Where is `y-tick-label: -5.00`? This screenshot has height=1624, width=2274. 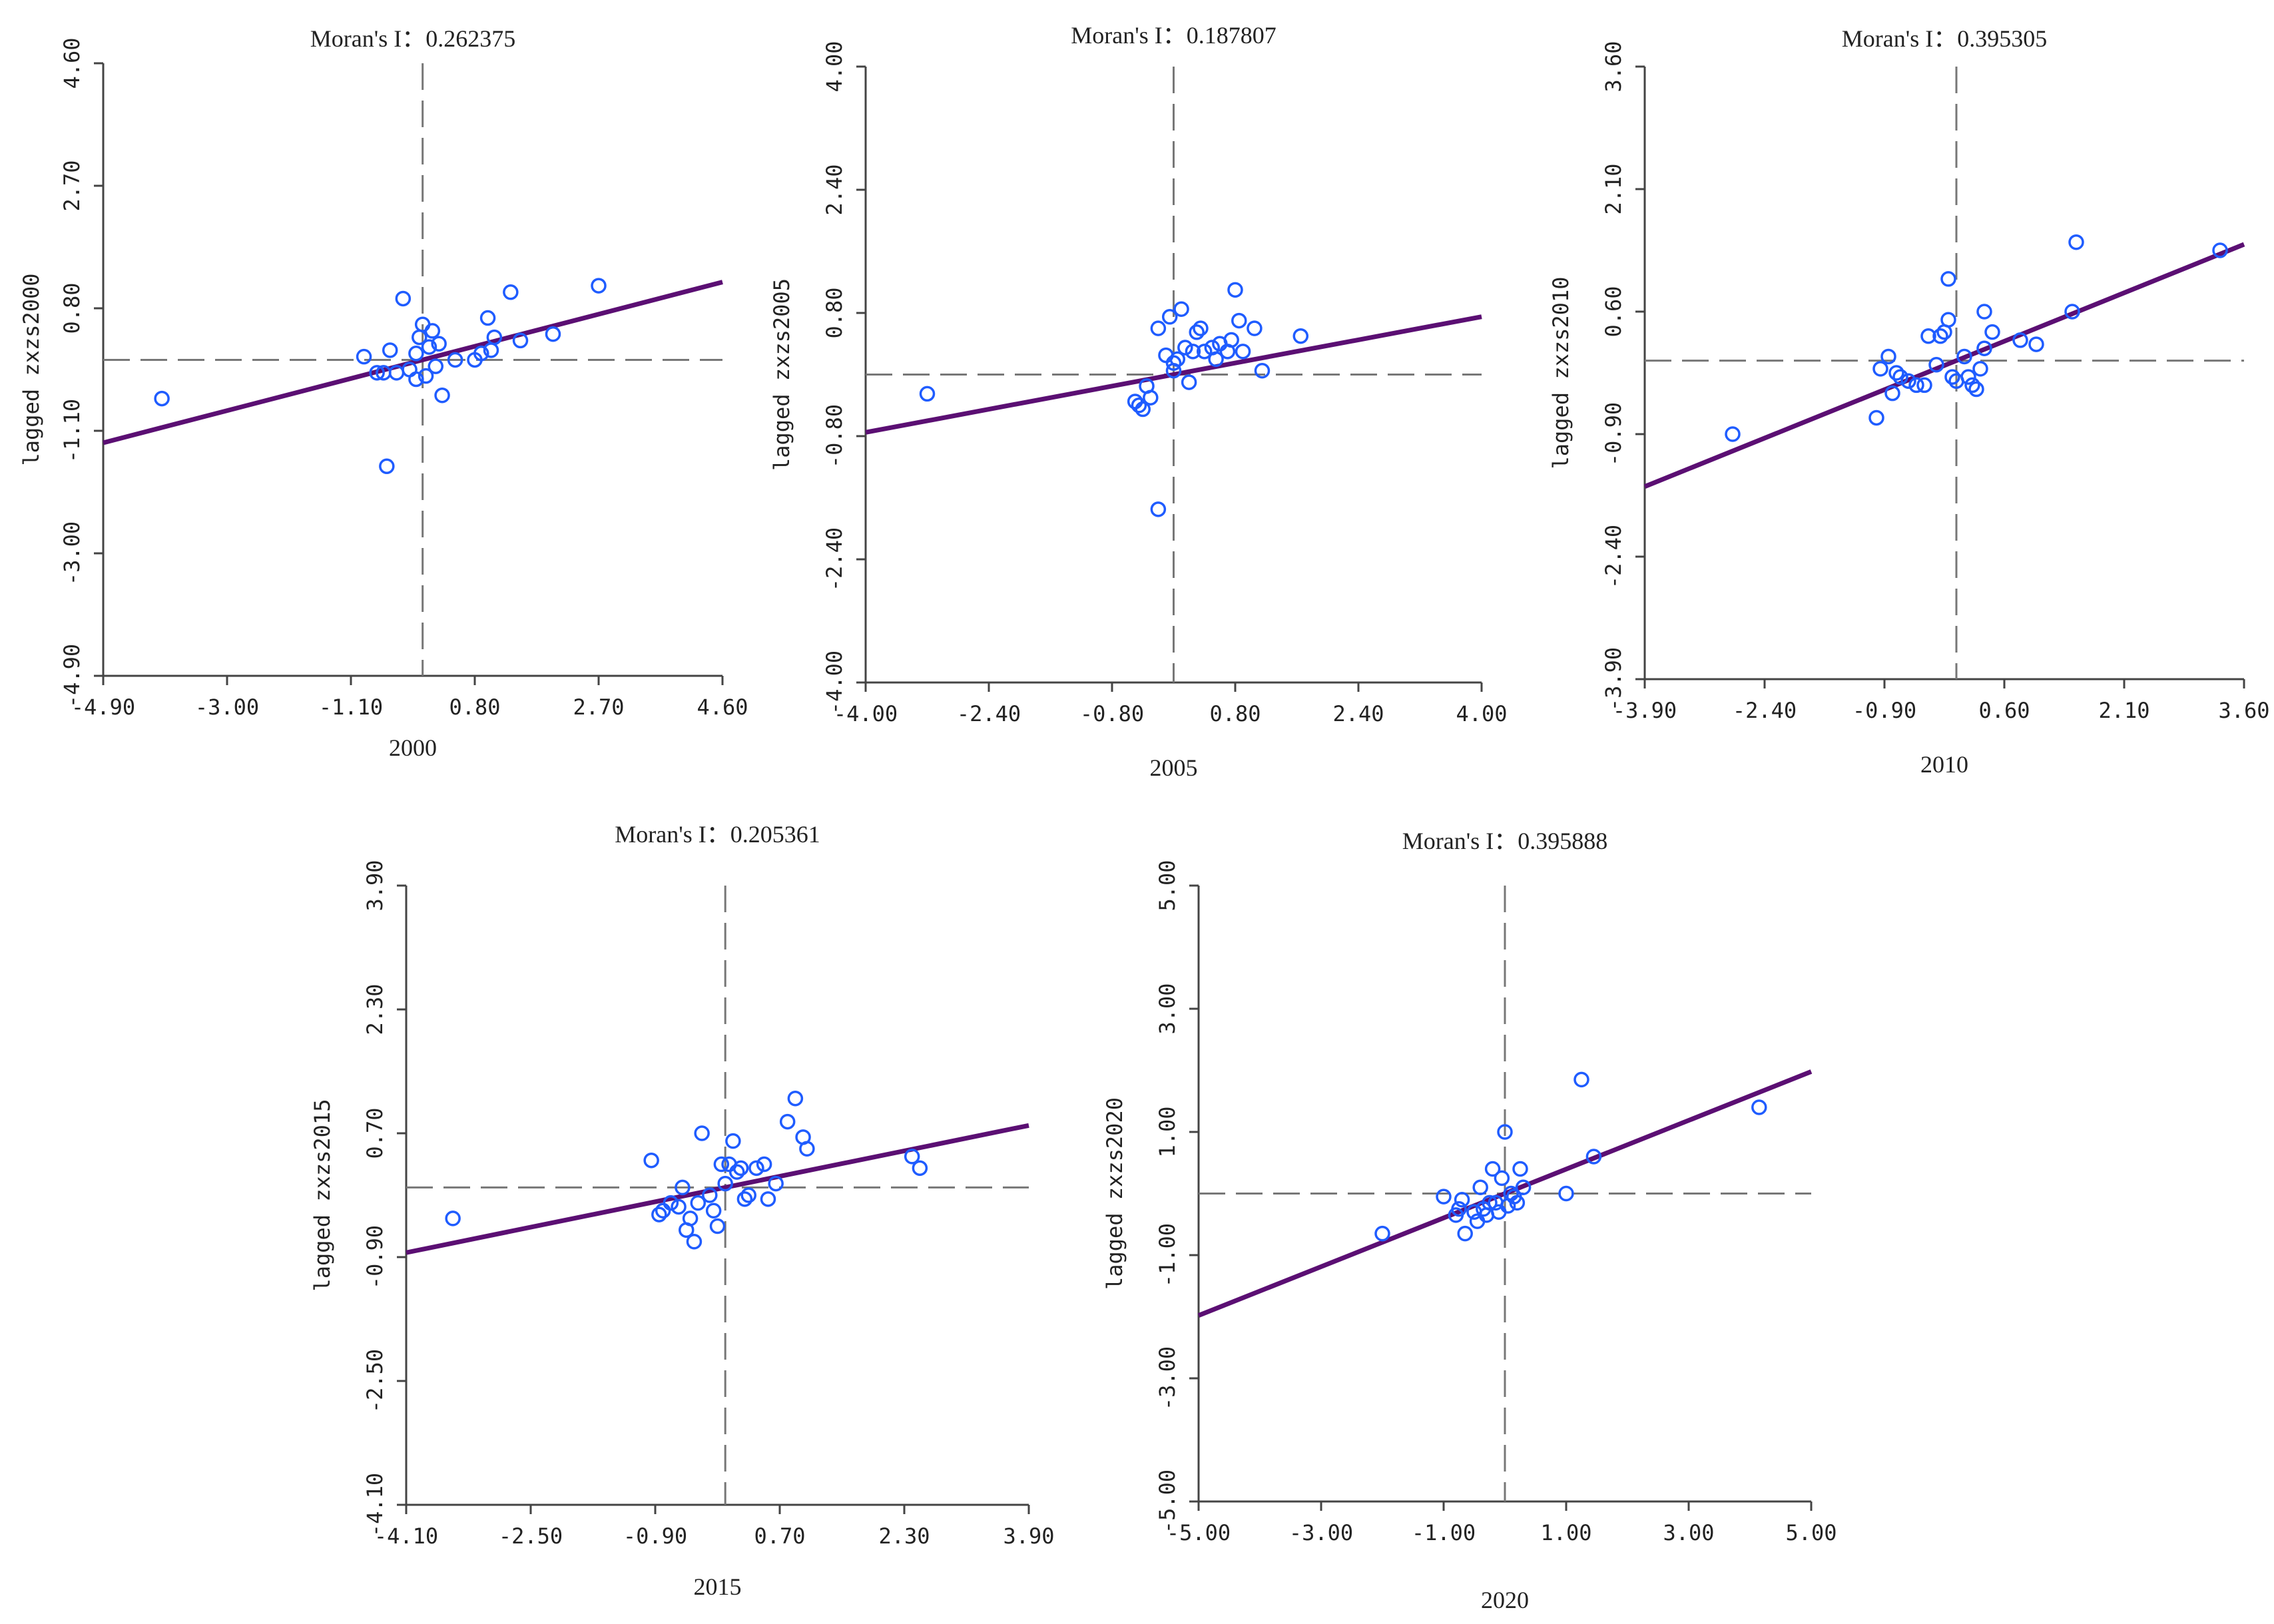 y-tick-label: -5.00 is located at coordinates (1167, 1501).